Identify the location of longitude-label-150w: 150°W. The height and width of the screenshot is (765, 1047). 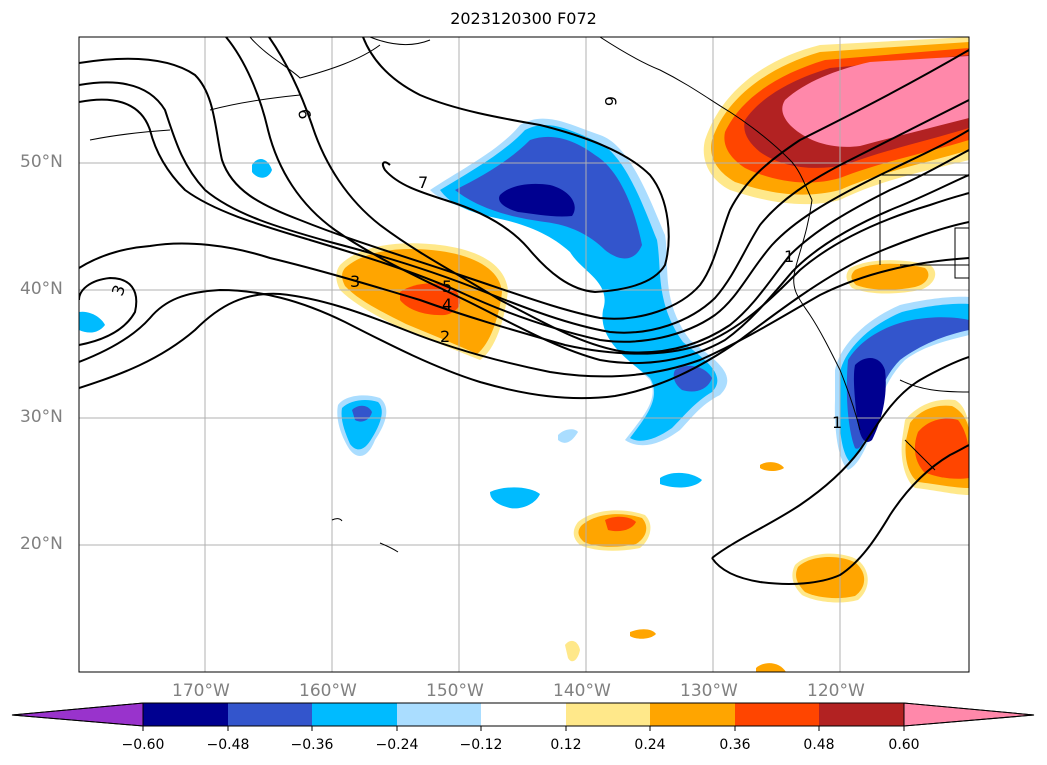
(455, 691).